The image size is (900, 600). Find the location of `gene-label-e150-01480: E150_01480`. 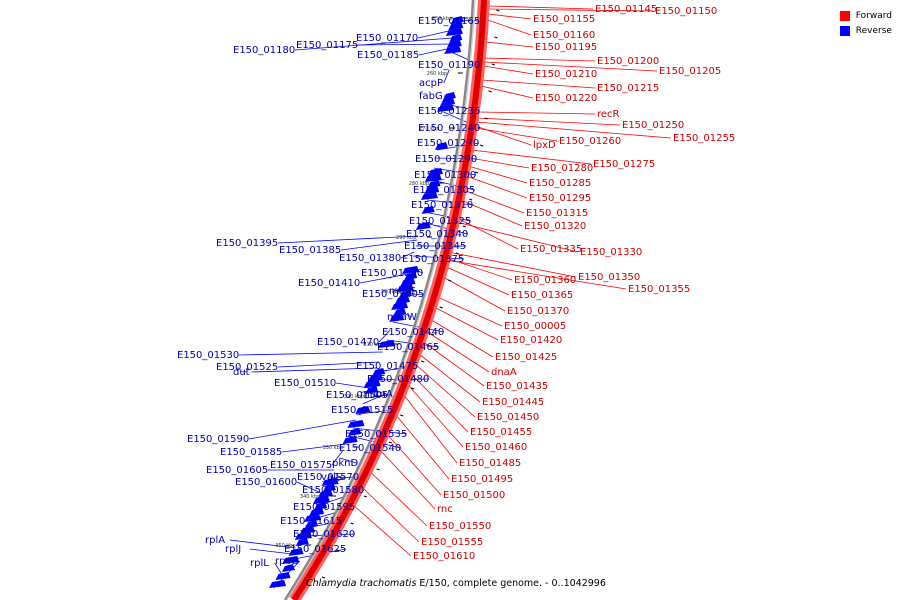

gene-label-e150-01480: E150_01480 is located at coordinates (398, 379).